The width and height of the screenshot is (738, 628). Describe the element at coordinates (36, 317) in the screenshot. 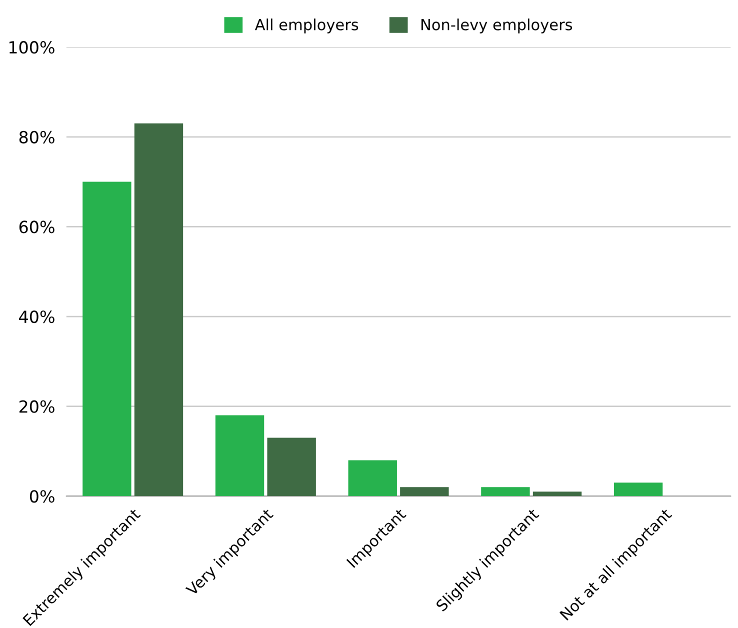

I see `y-tick-label: 40%` at that location.